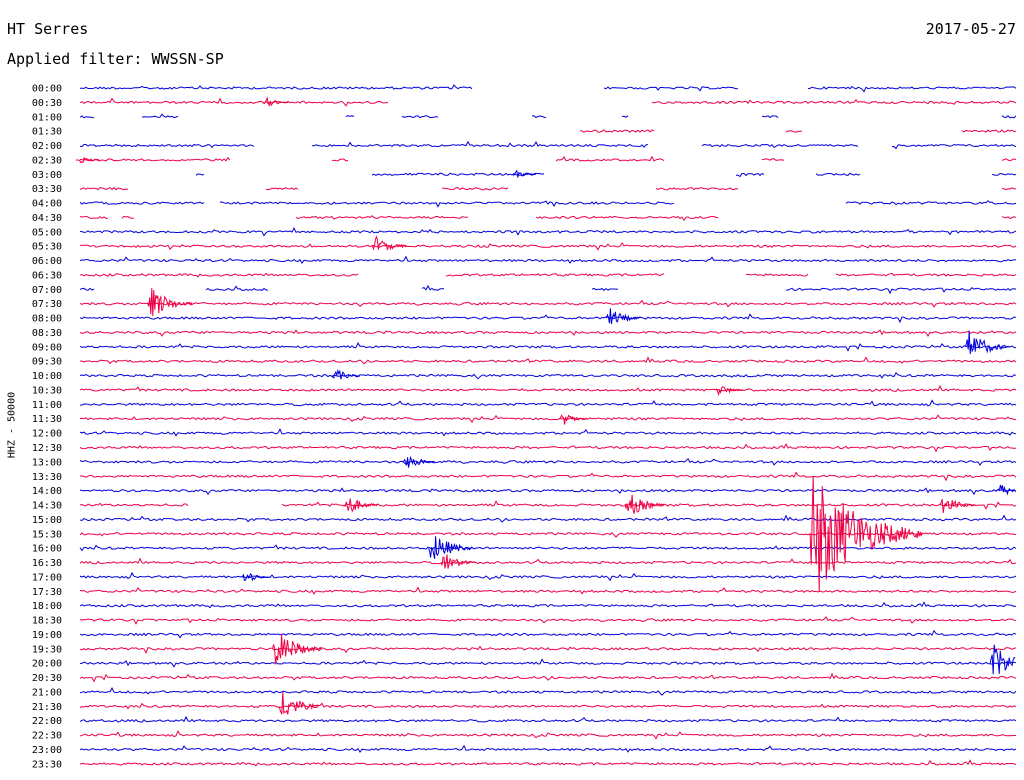 Image resolution: width=1024 pixels, height=780 pixels. I want to click on row-time-label: 07:30, so click(47, 304).